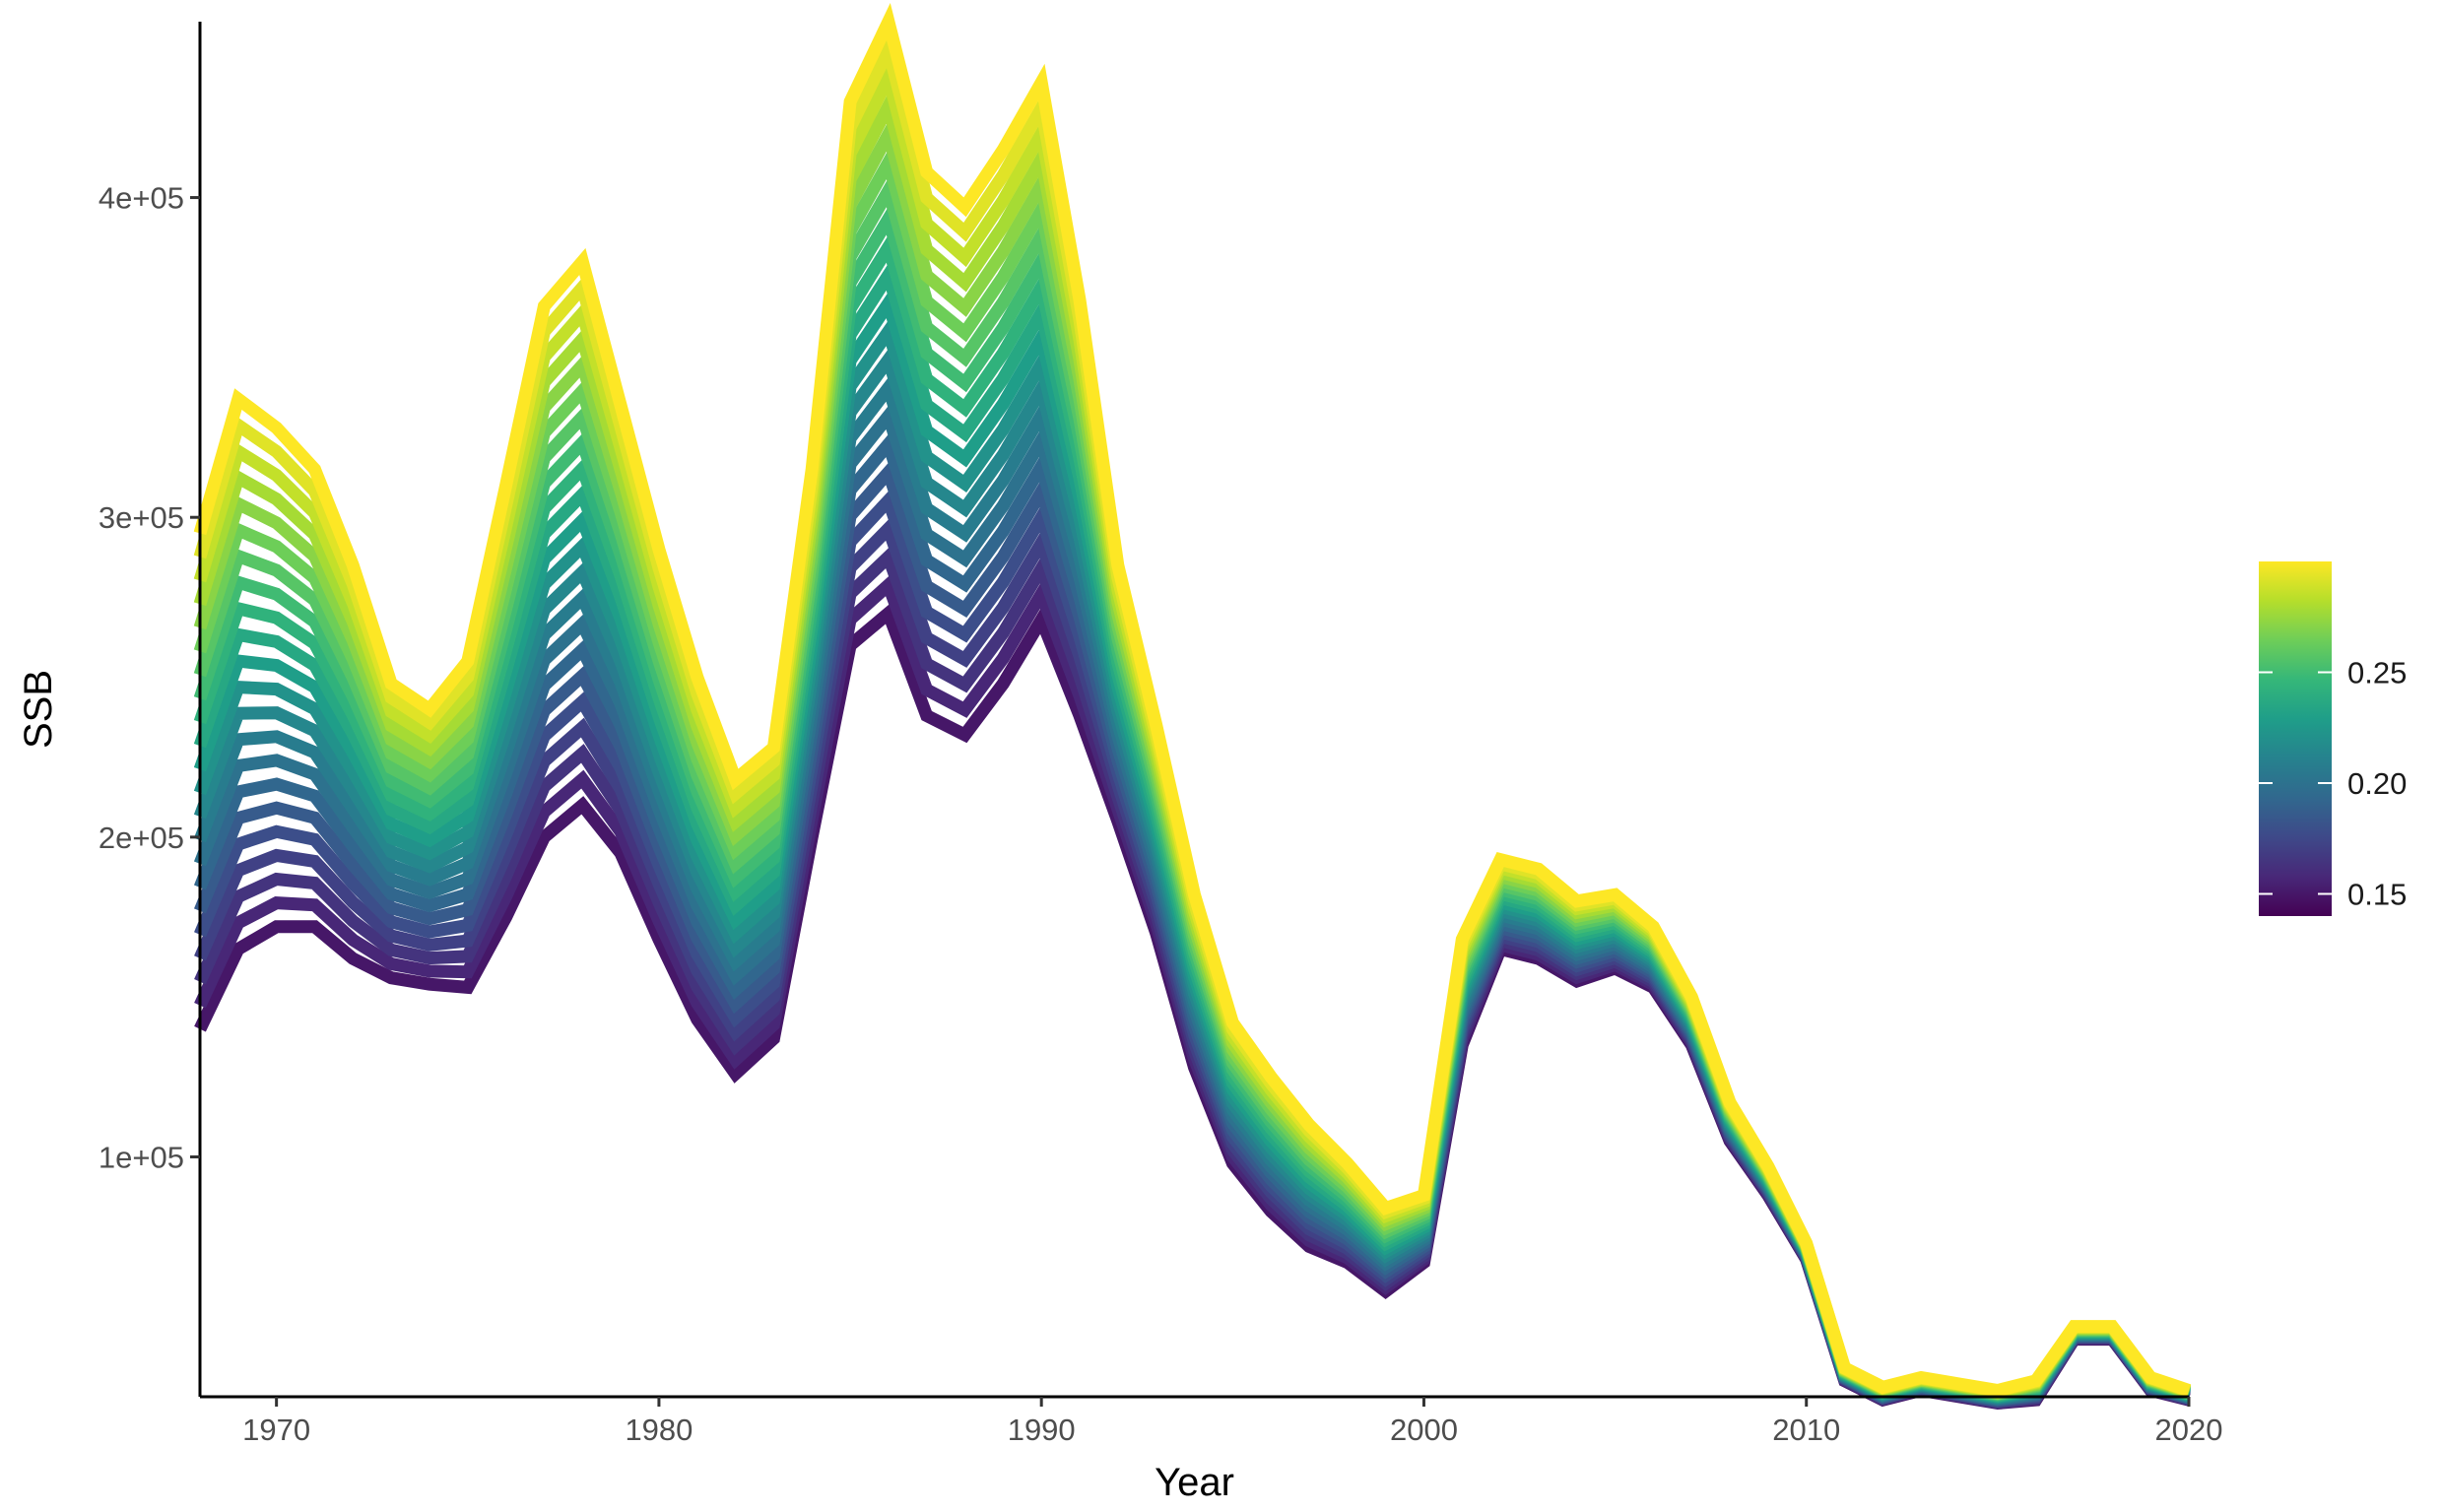 The height and width of the screenshot is (1512, 2443). Describe the element at coordinates (2333, 784) in the screenshot. I see `legend-ticks: 0.15 0.20 0.25` at that location.